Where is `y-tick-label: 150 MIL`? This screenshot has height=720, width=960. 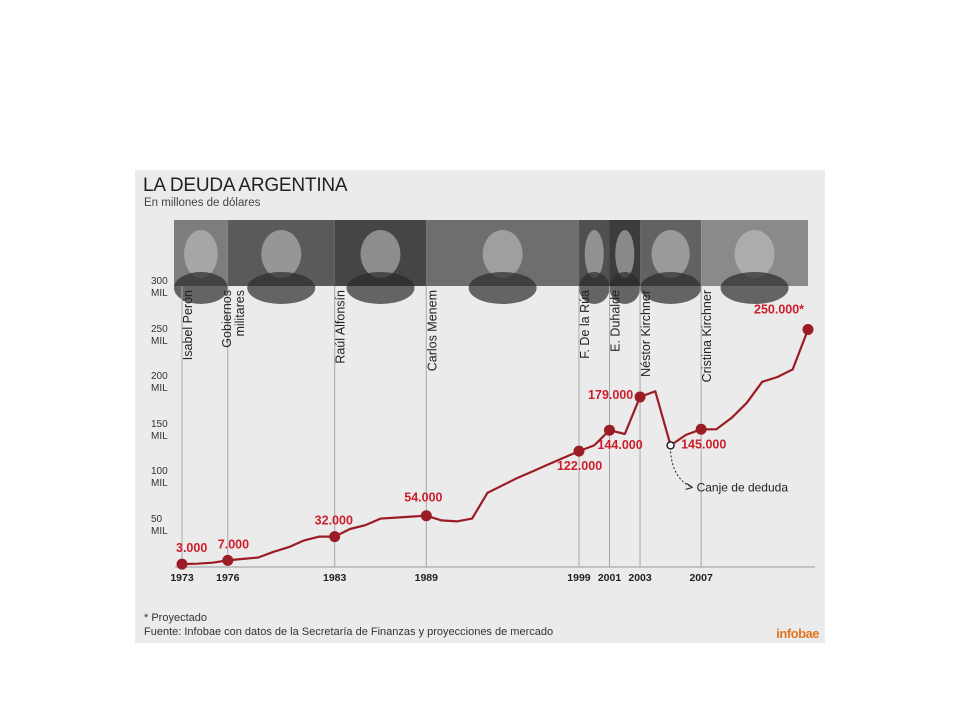
y-tick-label: 150 MIL is located at coordinates (159, 430).